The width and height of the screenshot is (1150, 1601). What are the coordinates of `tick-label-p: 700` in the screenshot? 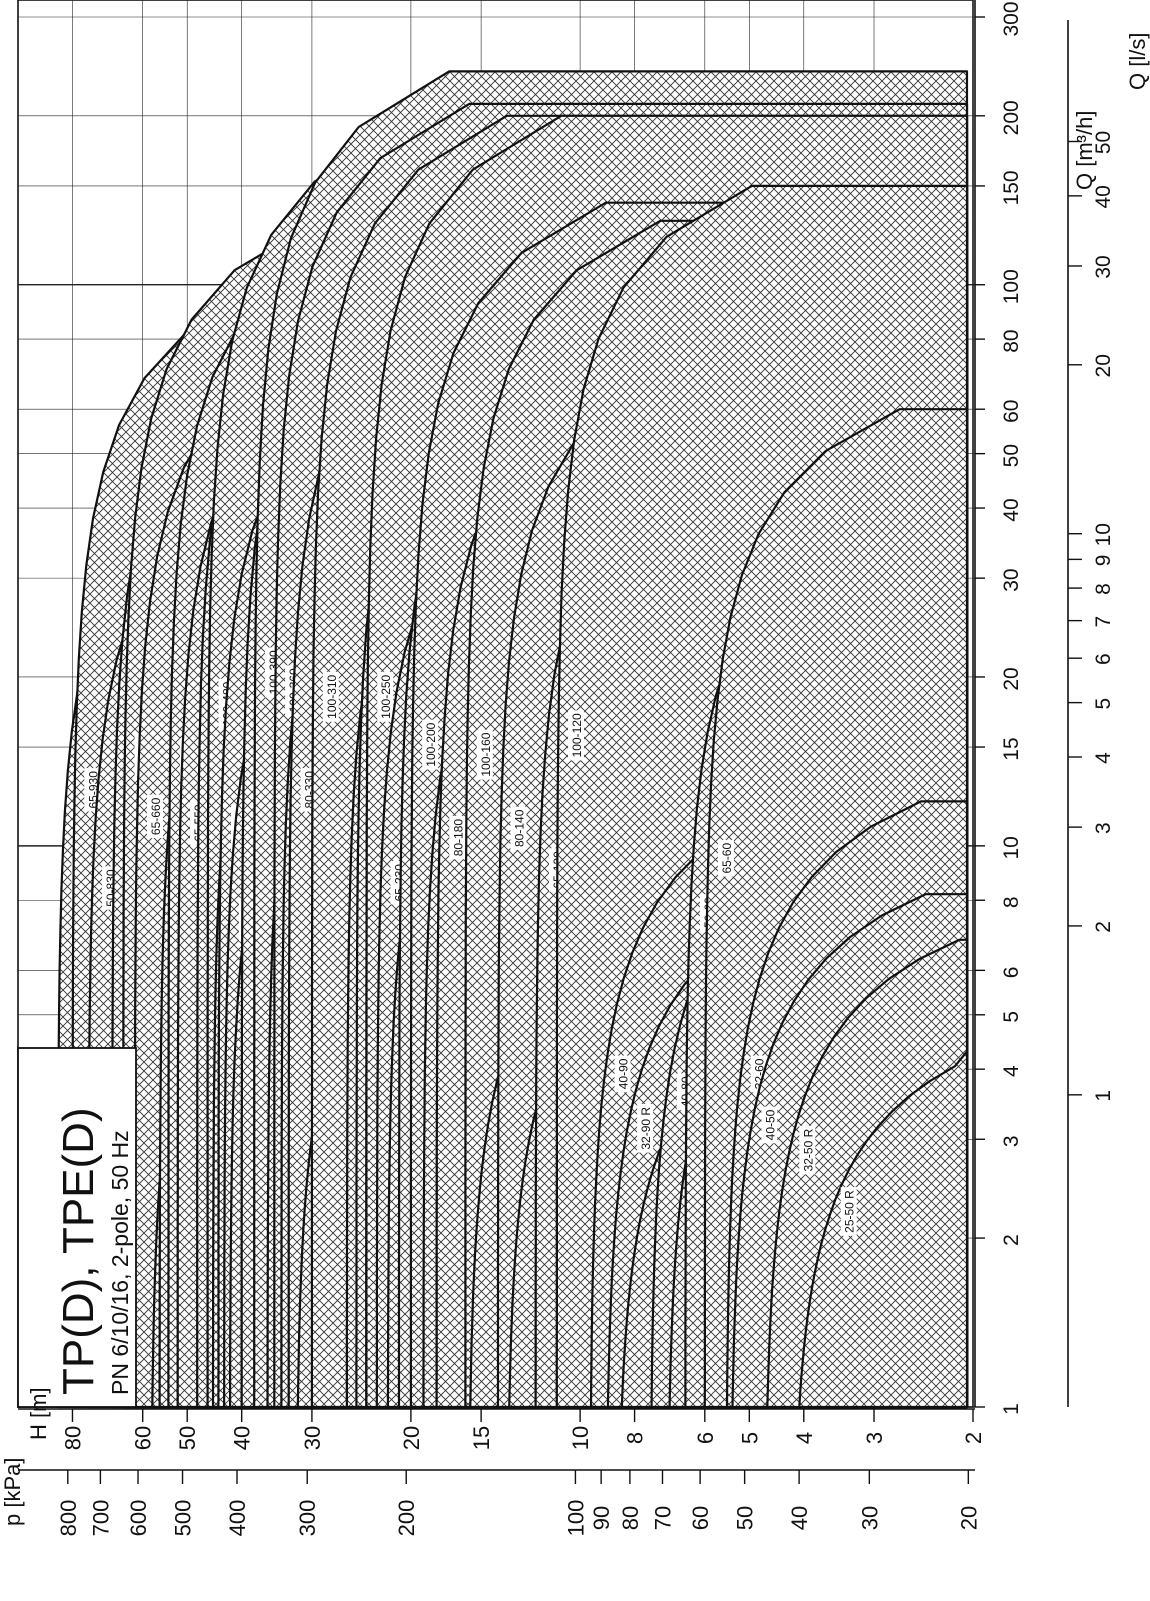 It's located at (100, 1518).